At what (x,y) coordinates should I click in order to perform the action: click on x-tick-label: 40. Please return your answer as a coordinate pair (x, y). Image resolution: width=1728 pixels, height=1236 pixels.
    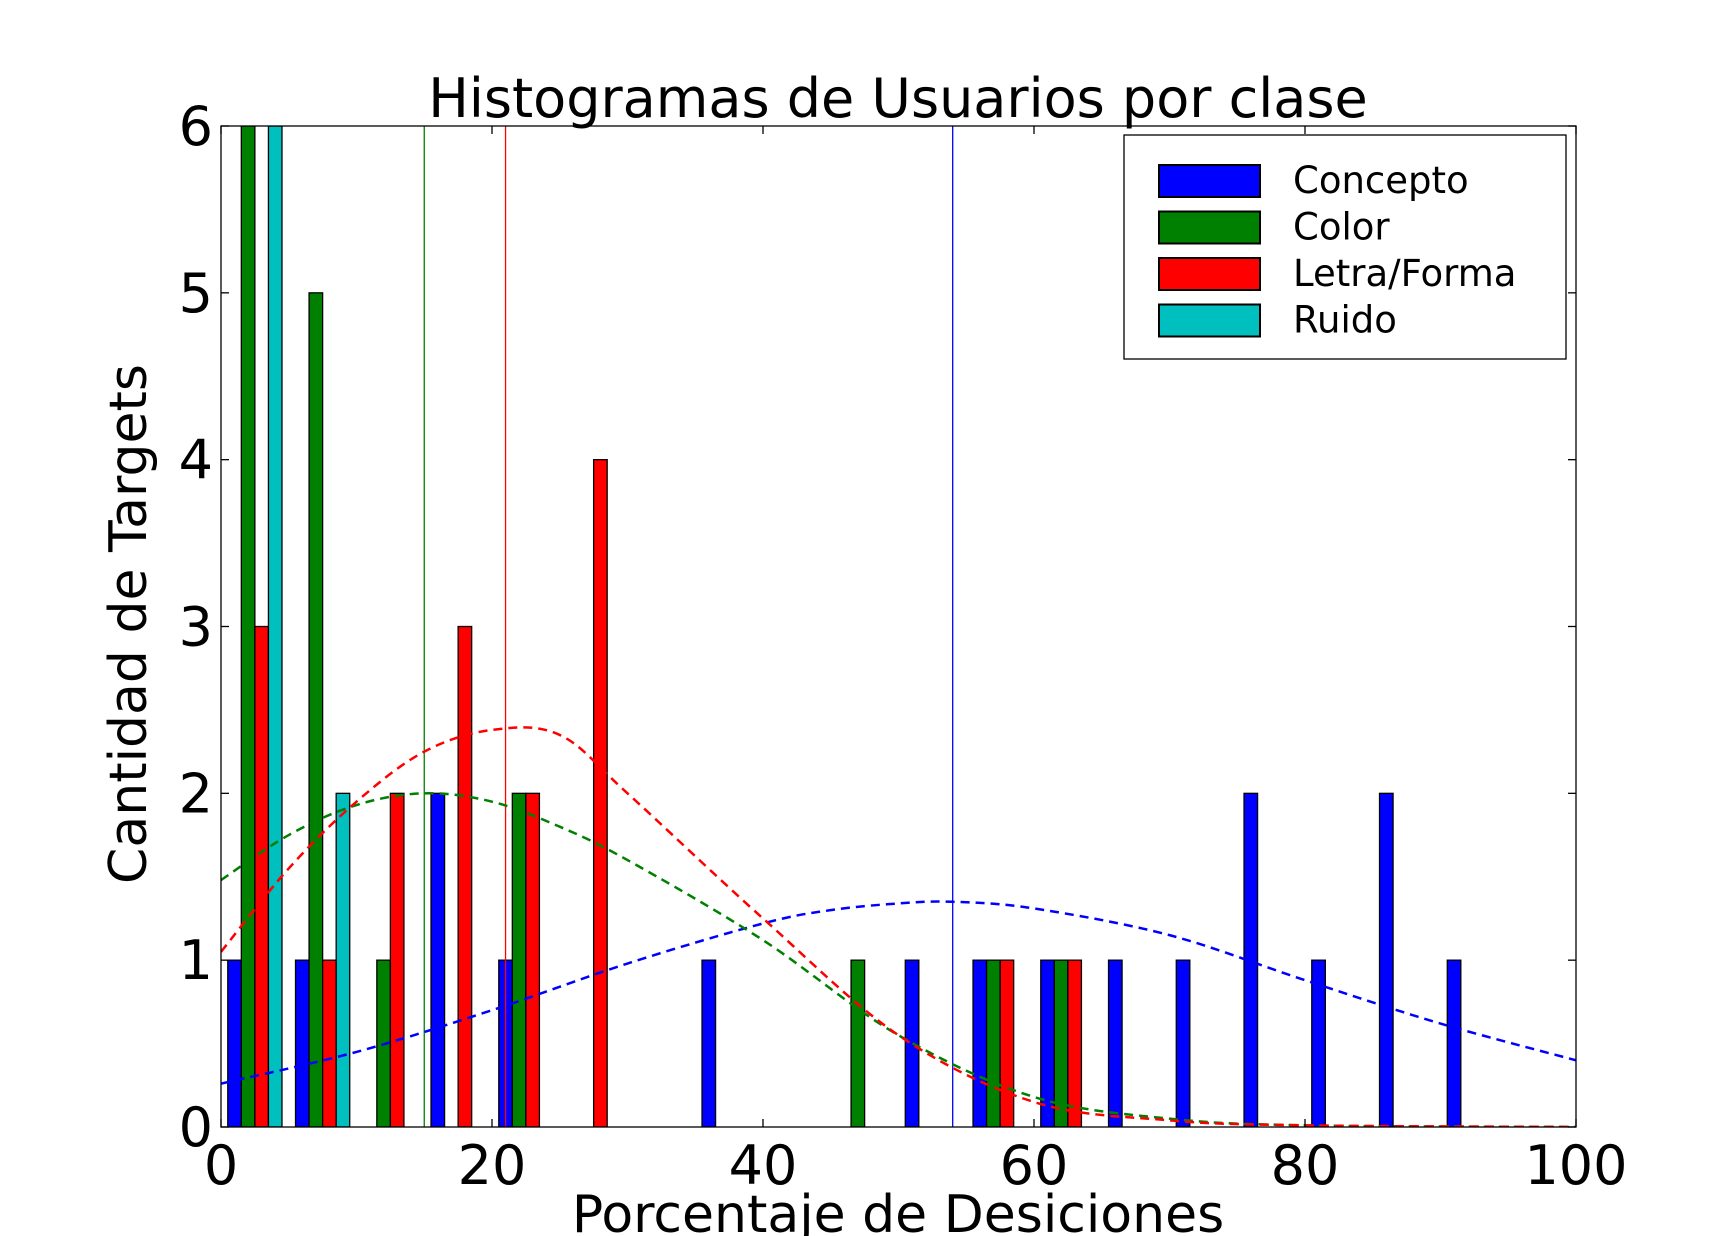
    Looking at the image, I should click on (763, 1165).